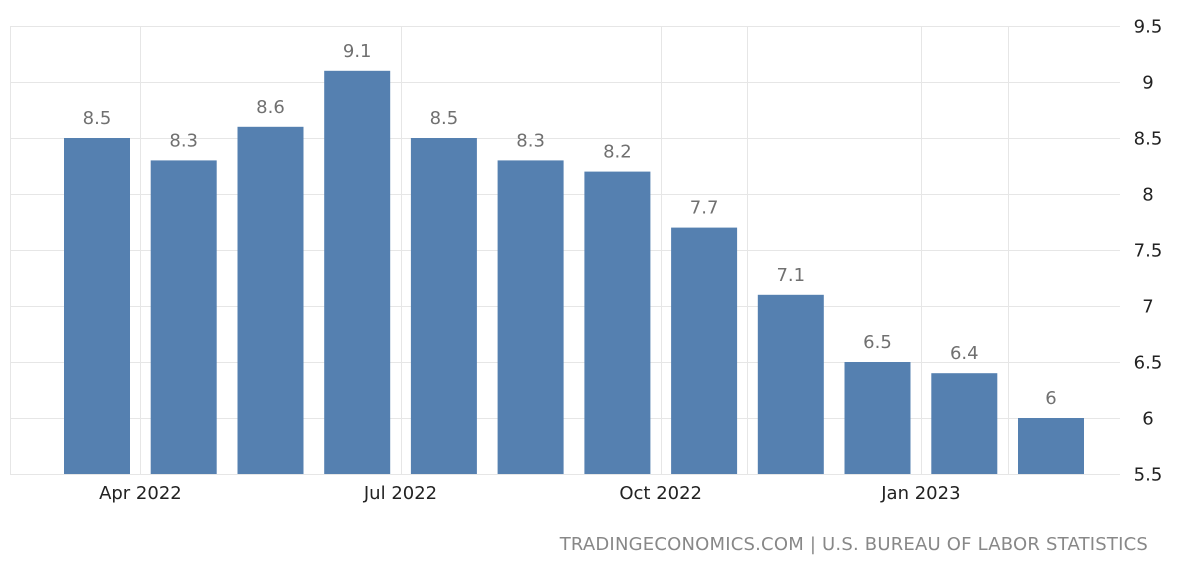 The width and height of the screenshot is (1200, 566). I want to click on y-tick-label: 6.5, so click(1148, 363).